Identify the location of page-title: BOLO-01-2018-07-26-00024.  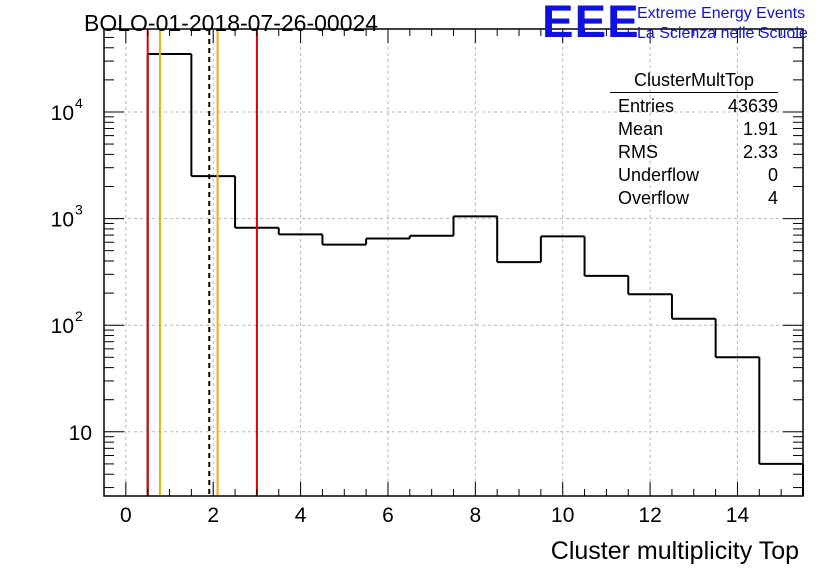
(231, 23).